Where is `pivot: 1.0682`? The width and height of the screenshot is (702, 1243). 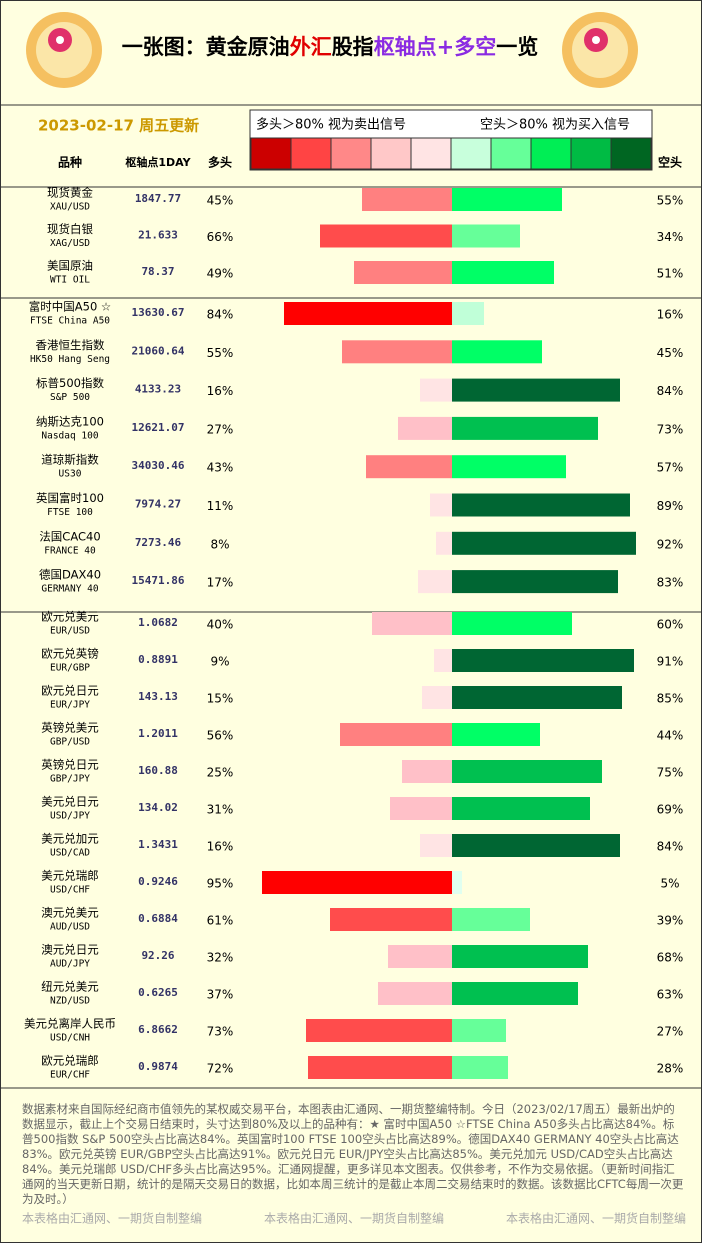
pivot: 1.0682 is located at coordinates (158, 622).